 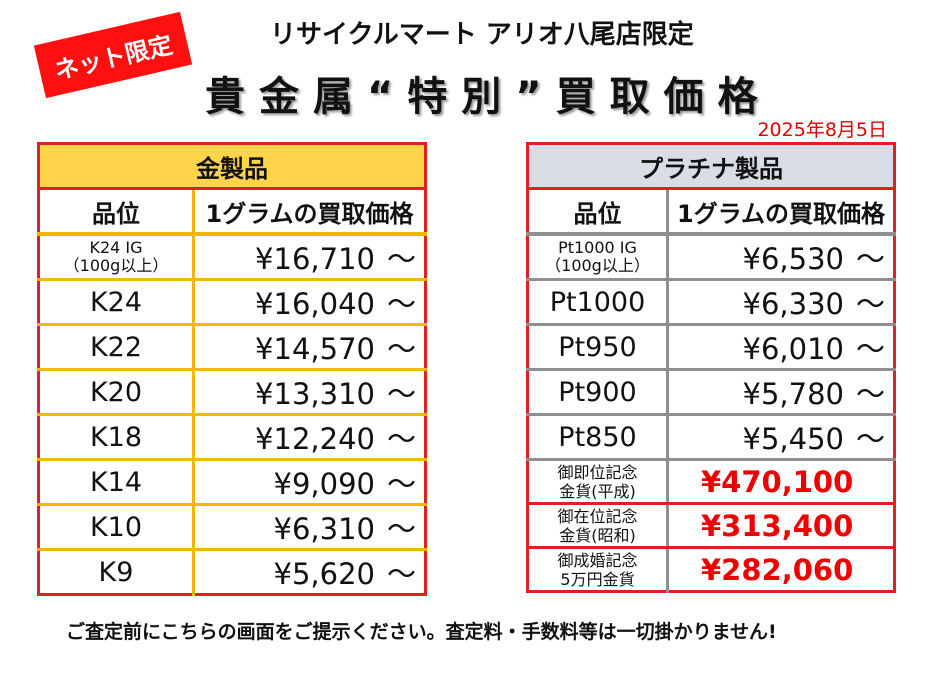 I want to click on price-cell: ¥9,090 ～, so click(x=309, y=482).